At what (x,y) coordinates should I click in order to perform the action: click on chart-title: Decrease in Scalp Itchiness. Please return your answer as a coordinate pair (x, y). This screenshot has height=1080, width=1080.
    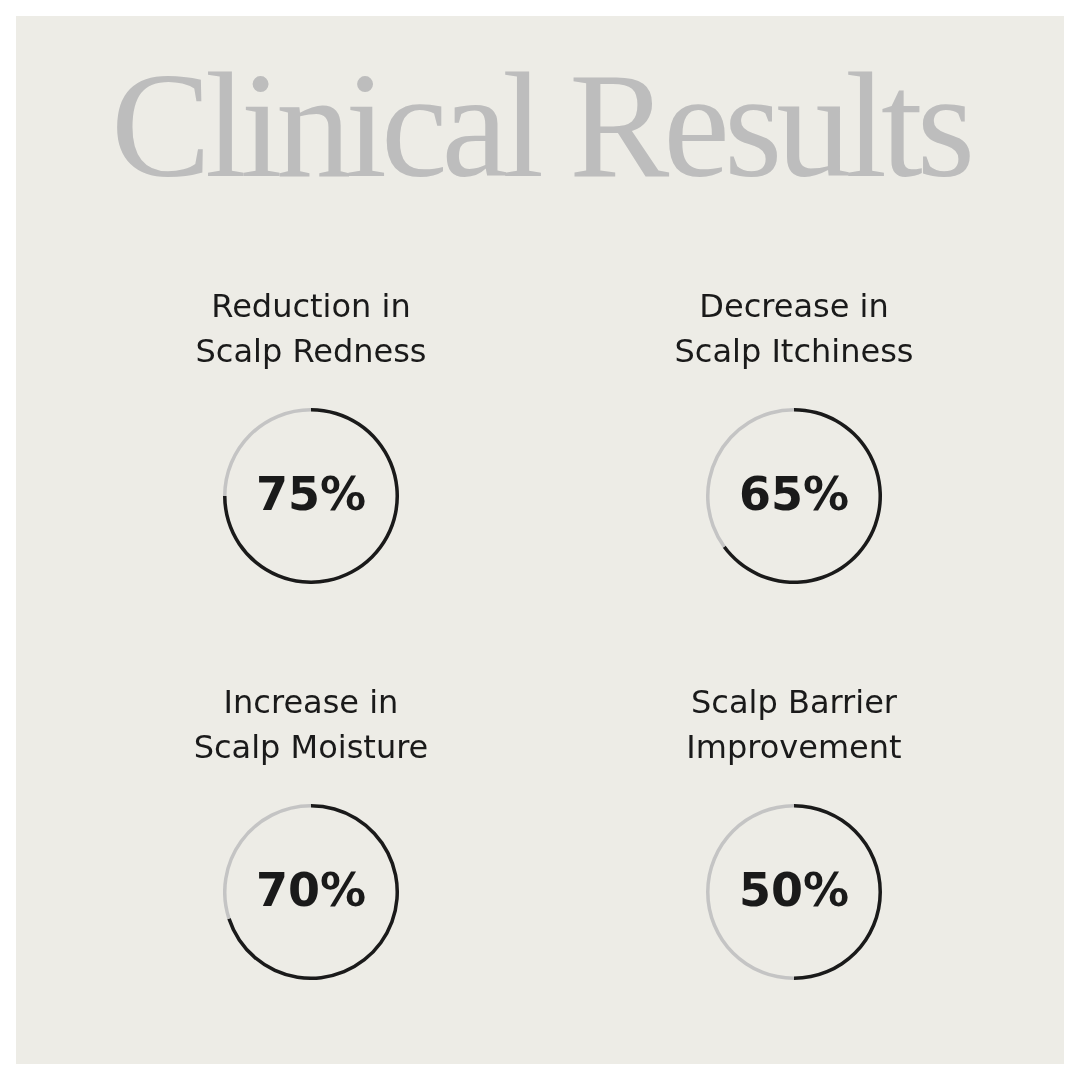
    Looking at the image, I should click on (794, 329).